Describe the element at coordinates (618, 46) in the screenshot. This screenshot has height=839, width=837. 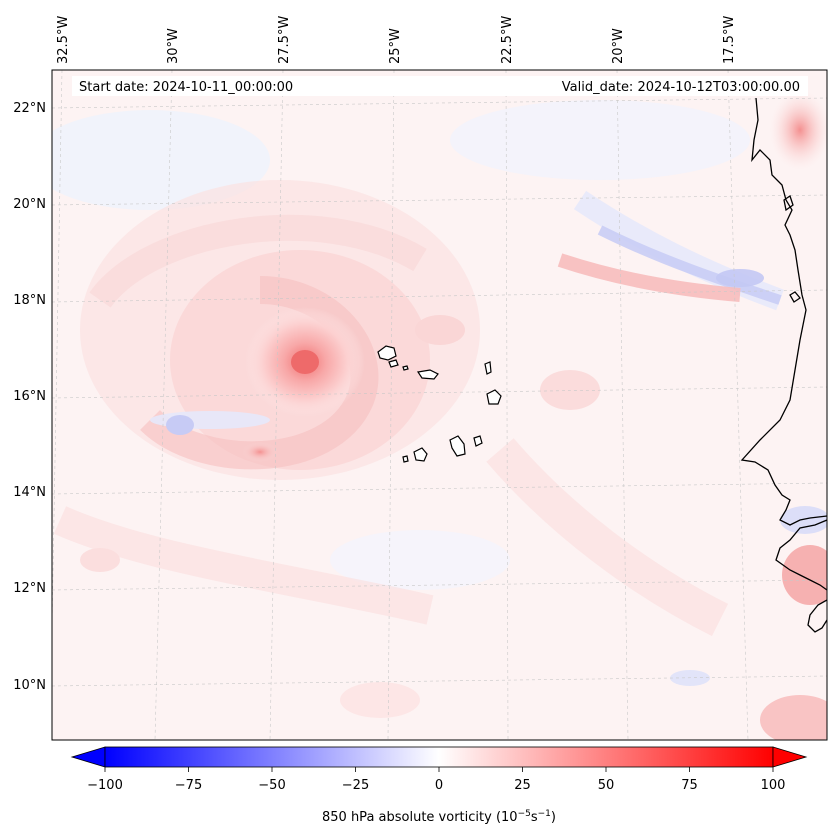
I see `lon-label: 20°W` at that location.